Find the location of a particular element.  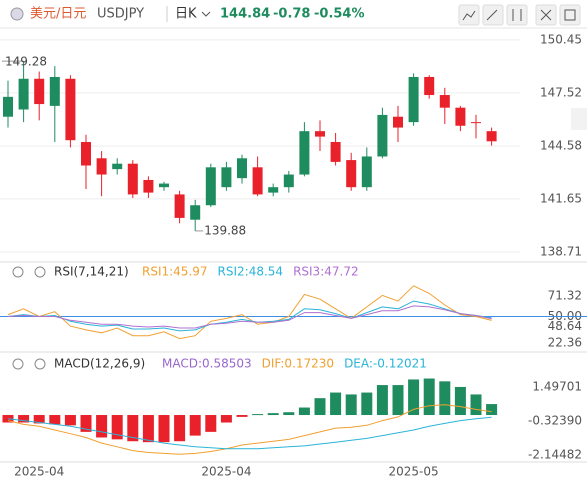

y-tick-label: -0.32390 is located at coordinates (555, 421).